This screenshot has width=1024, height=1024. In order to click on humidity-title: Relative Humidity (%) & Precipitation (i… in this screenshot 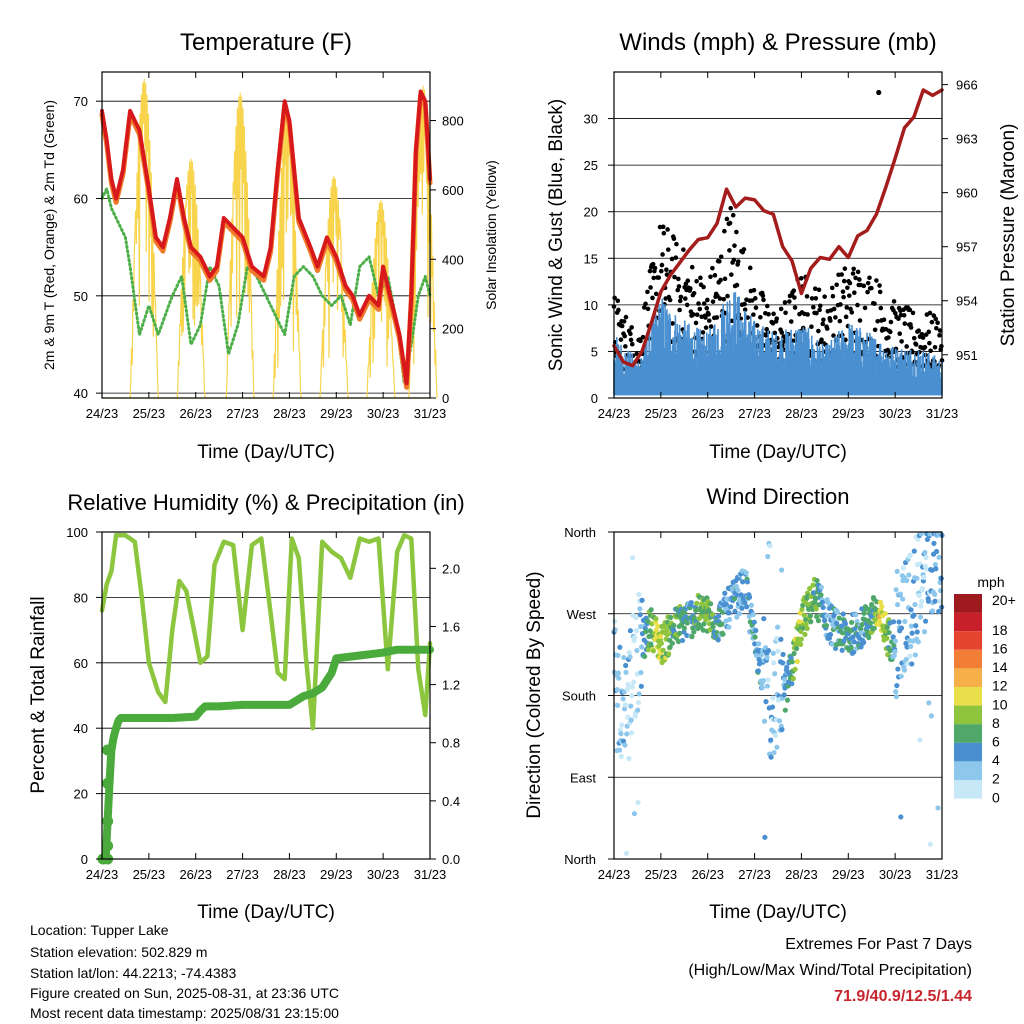, I will do `click(265, 502)`.